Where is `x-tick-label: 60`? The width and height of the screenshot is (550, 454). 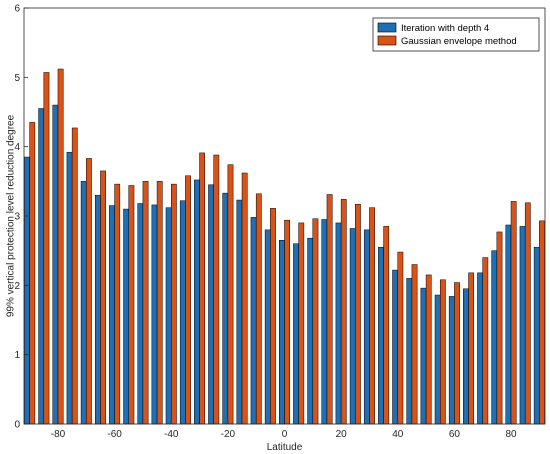
x-tick-label: 60 is located at coordinates (455, 434).